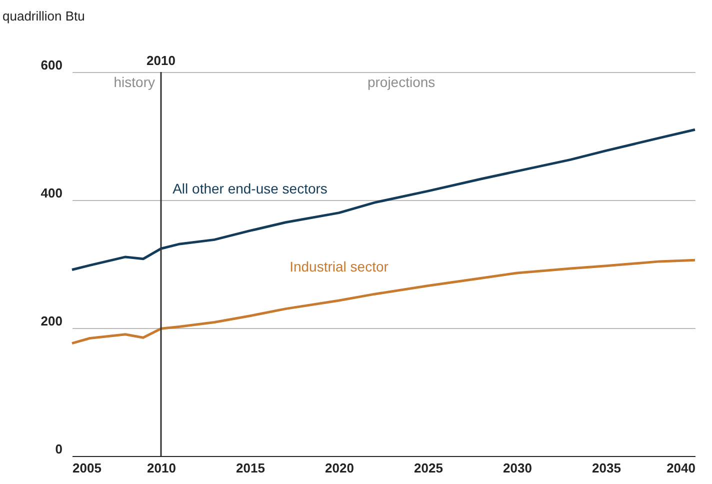 This screenshot has height=484, width=712. I want to click on x-tick-label: 2040, so click(681, 468).